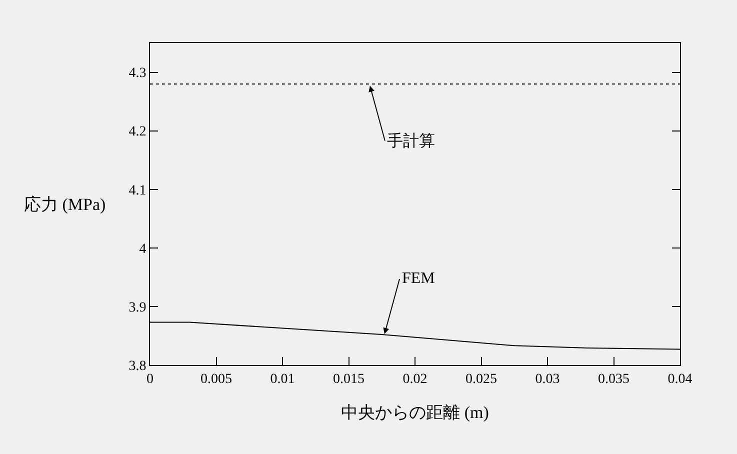  Describe the element at coordinates (137, 308) in the screenshot. I see `y-tick-label: 3.9` at that location.